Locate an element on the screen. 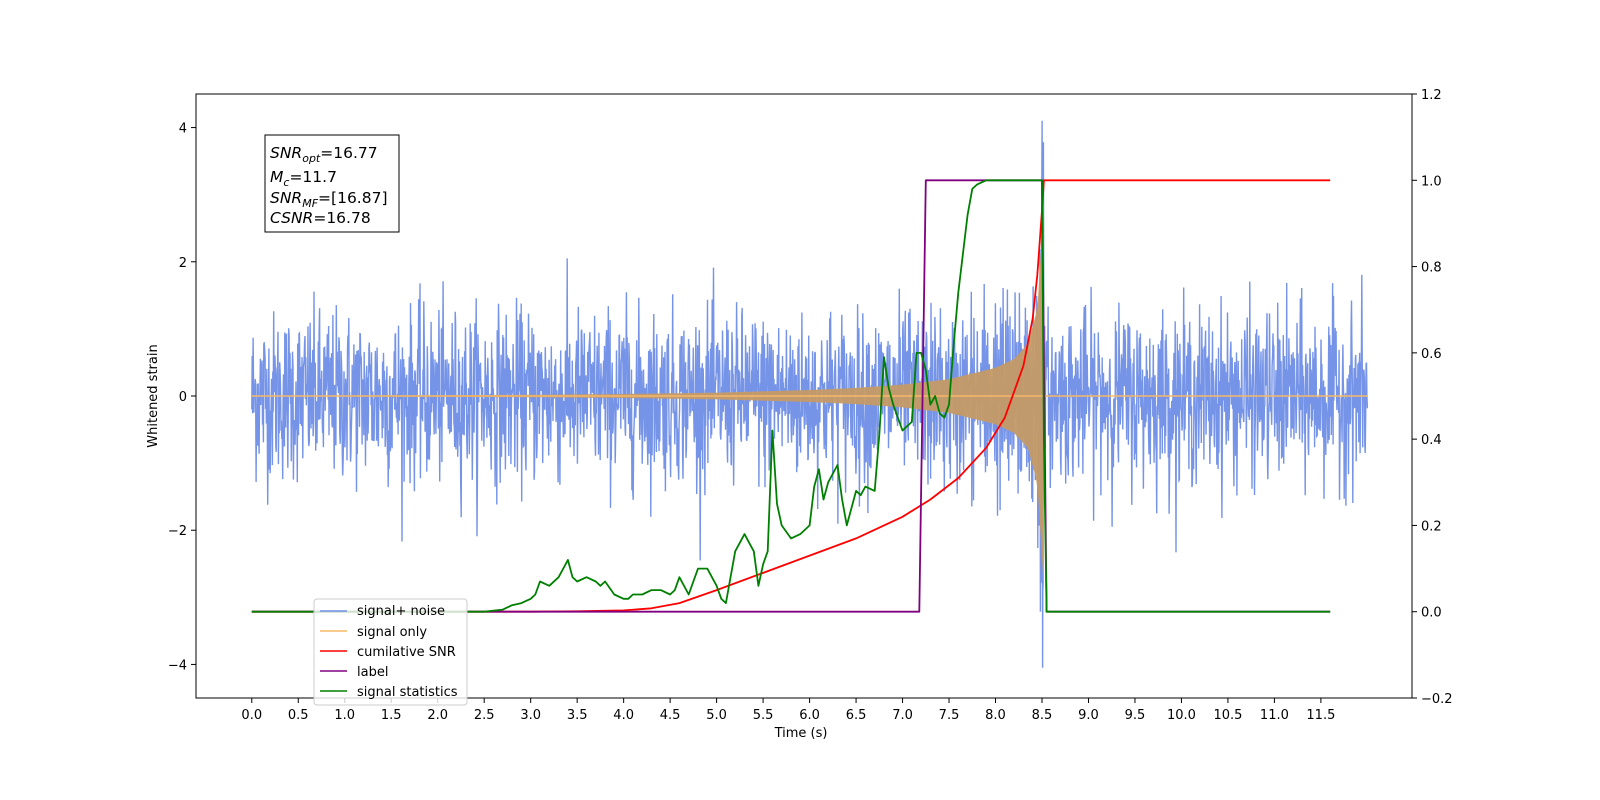  annotation-snr-mf-sub: MF is located at coordinates (310, 203).